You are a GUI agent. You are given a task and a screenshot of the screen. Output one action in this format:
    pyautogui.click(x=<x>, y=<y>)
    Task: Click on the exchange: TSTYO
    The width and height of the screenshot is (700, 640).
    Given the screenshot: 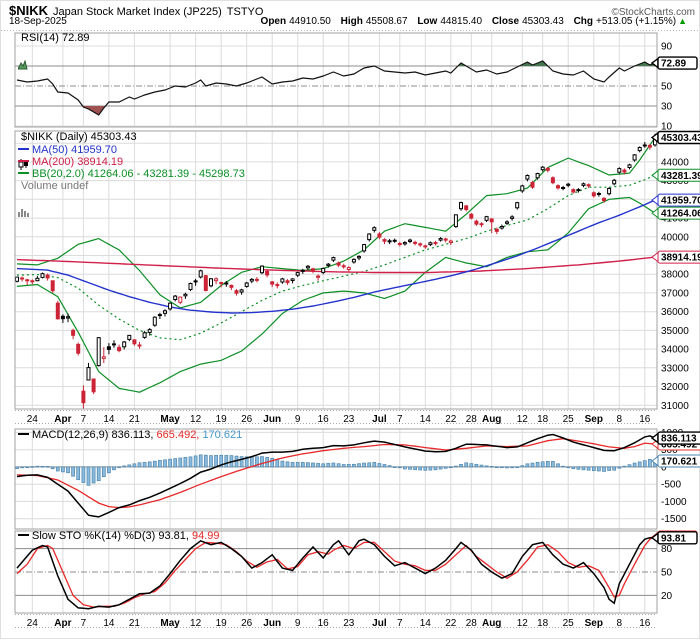 What is the action you would take?
    pyautogui.click(x=245, y=12)
    